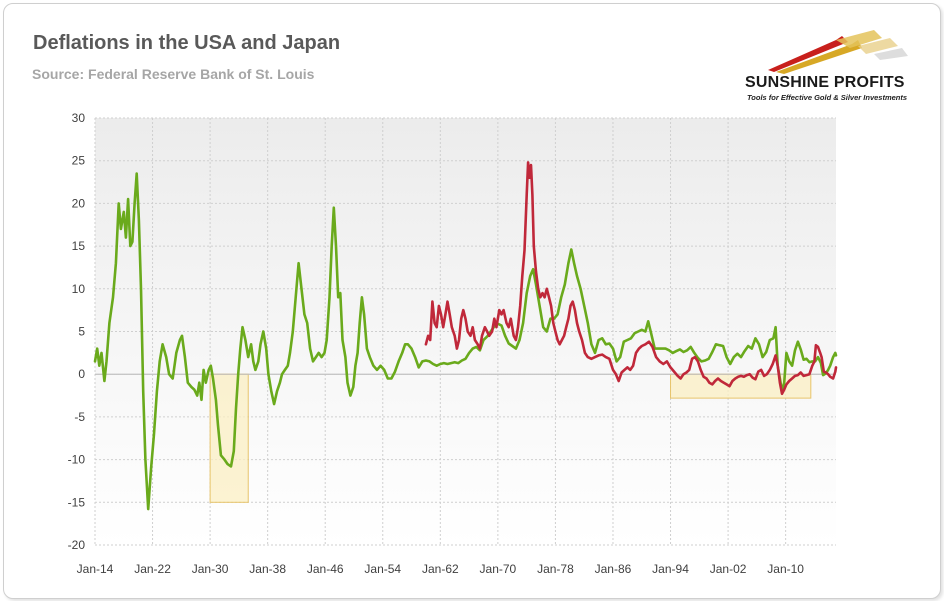  What do you see at coordinates (187, 43) in the screenshot?
I see `chart-title: Deflations in the USA and Japan` at bounding box center [187, 43].